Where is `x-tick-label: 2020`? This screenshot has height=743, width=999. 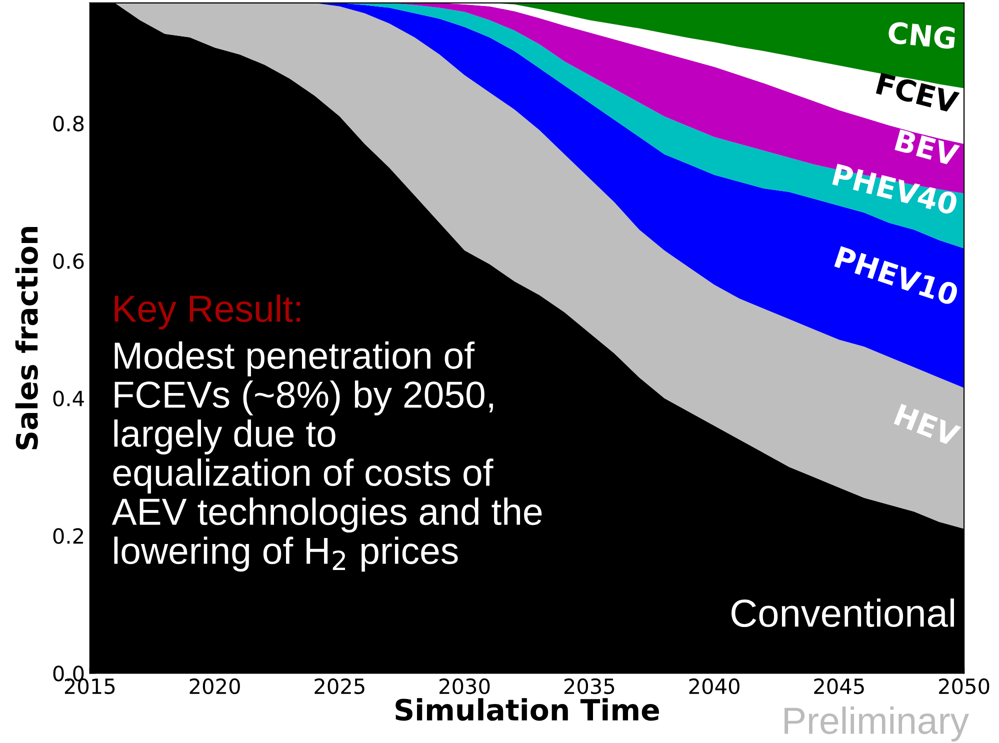 x-tick-label: 2020 is located at coordinates (215, 686).